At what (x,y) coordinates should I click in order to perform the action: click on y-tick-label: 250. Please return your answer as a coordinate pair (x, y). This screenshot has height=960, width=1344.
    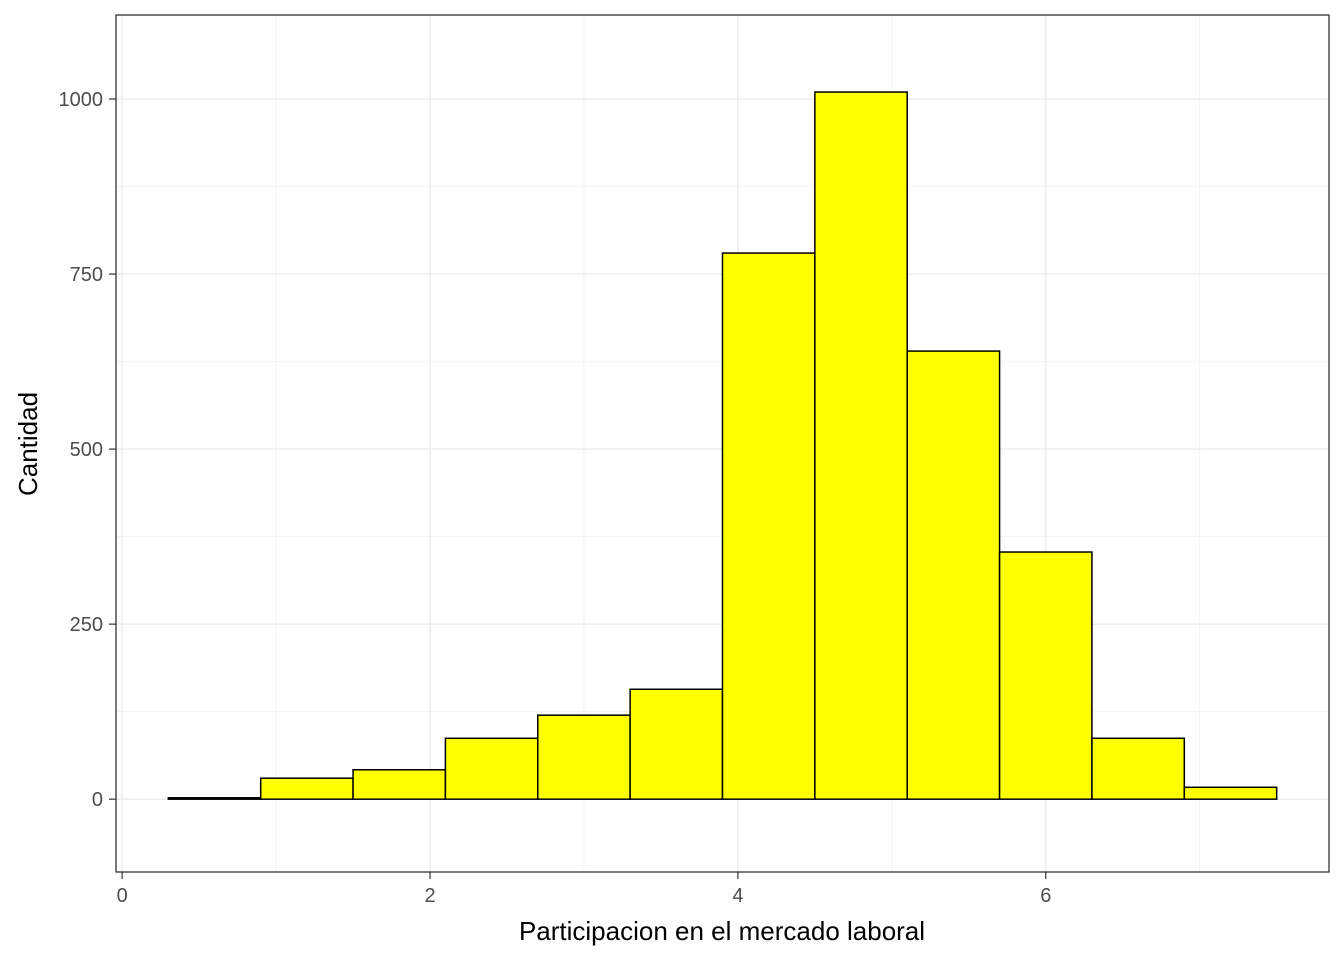
    Looking at the image, I should click on (86, 625).